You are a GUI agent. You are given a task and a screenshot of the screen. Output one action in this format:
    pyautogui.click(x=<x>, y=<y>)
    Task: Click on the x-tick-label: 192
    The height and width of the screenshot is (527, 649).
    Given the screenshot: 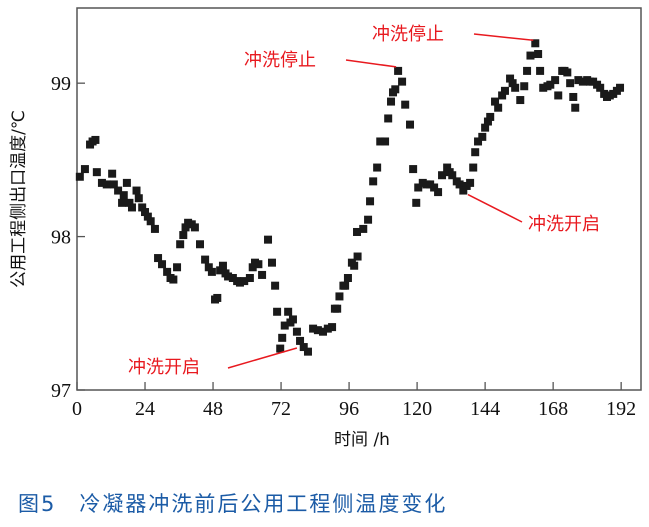 What is the action you would take?
    pyautogui.click(x=621, y=409)
    